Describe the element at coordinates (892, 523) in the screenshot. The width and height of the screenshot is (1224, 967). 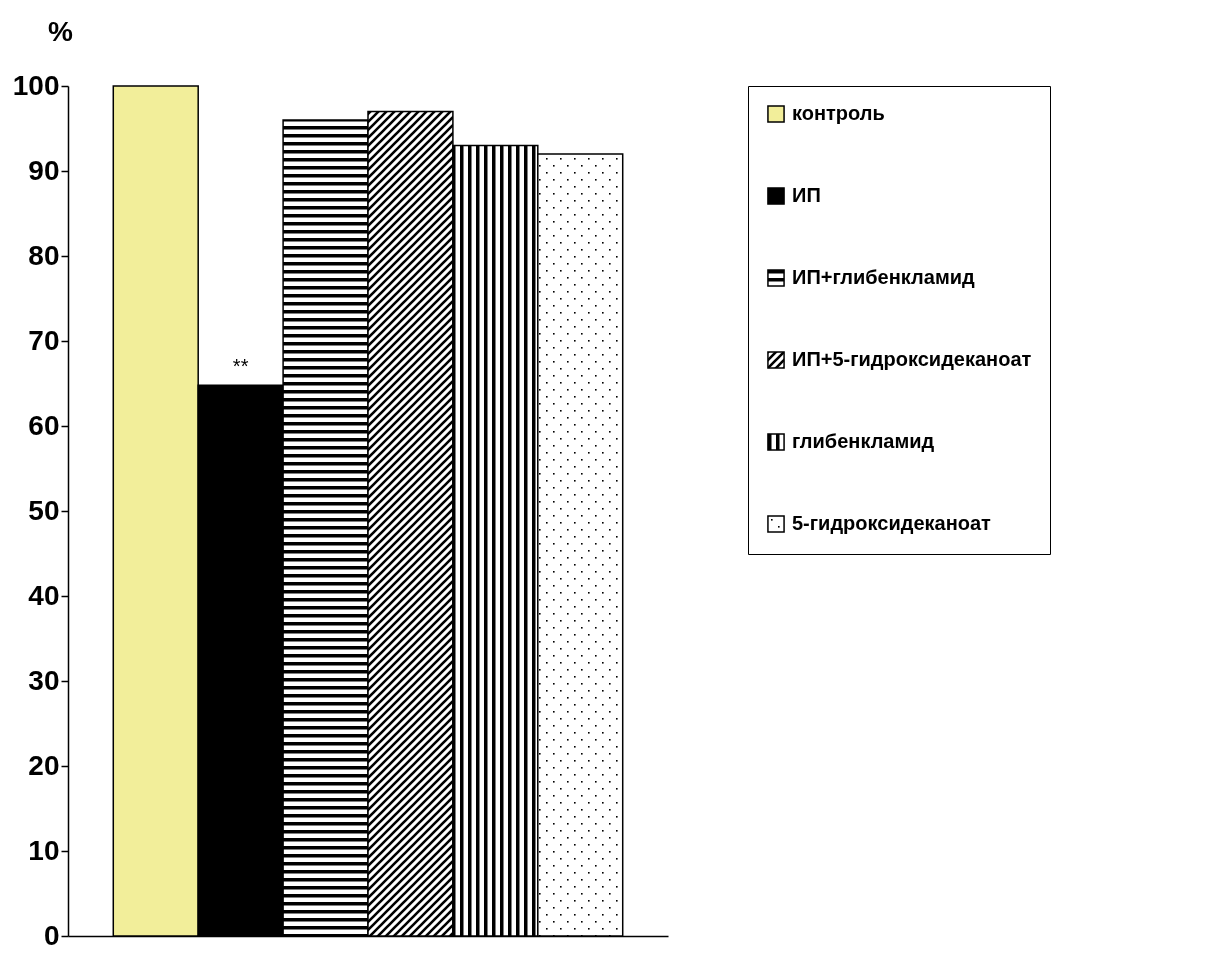
I see `legend-label: 5-гидроксидеканоат` at that location.